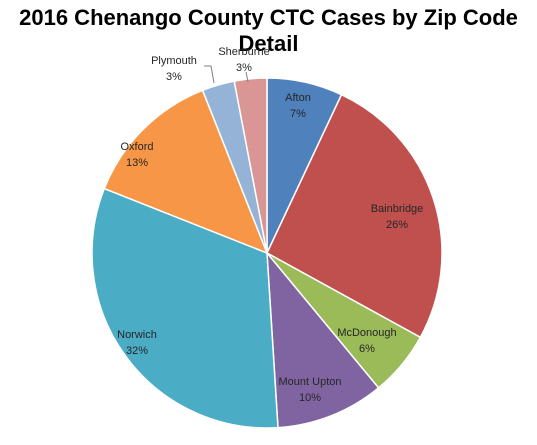  What do you see at coordinates (174, 61) in the screenshot?
I see `data-label-name: Plymouth` at bounding box center [174, 61].